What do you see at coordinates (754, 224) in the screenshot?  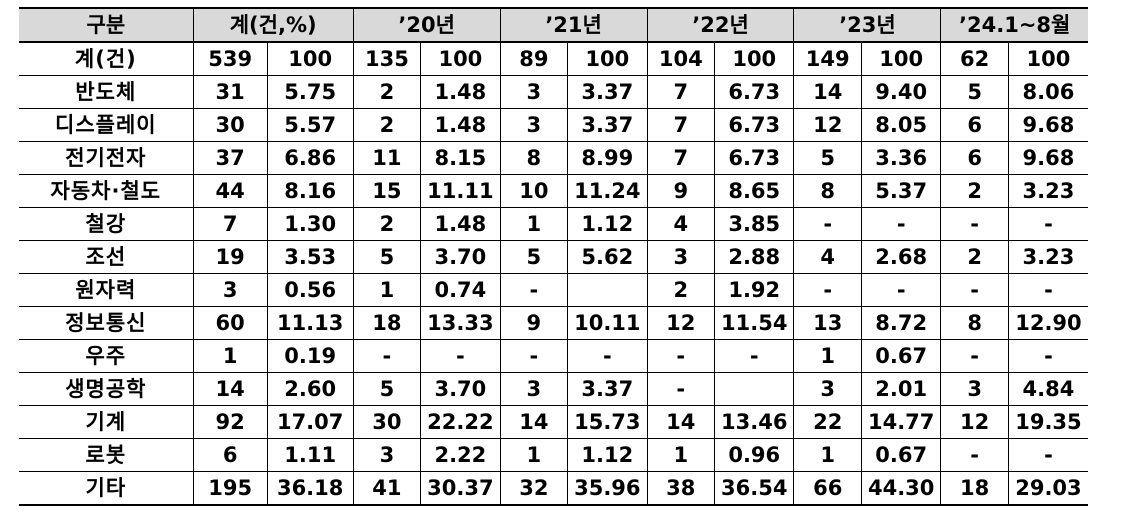 I see `percent-cell: 3.85` at bounding box center [754, 224].